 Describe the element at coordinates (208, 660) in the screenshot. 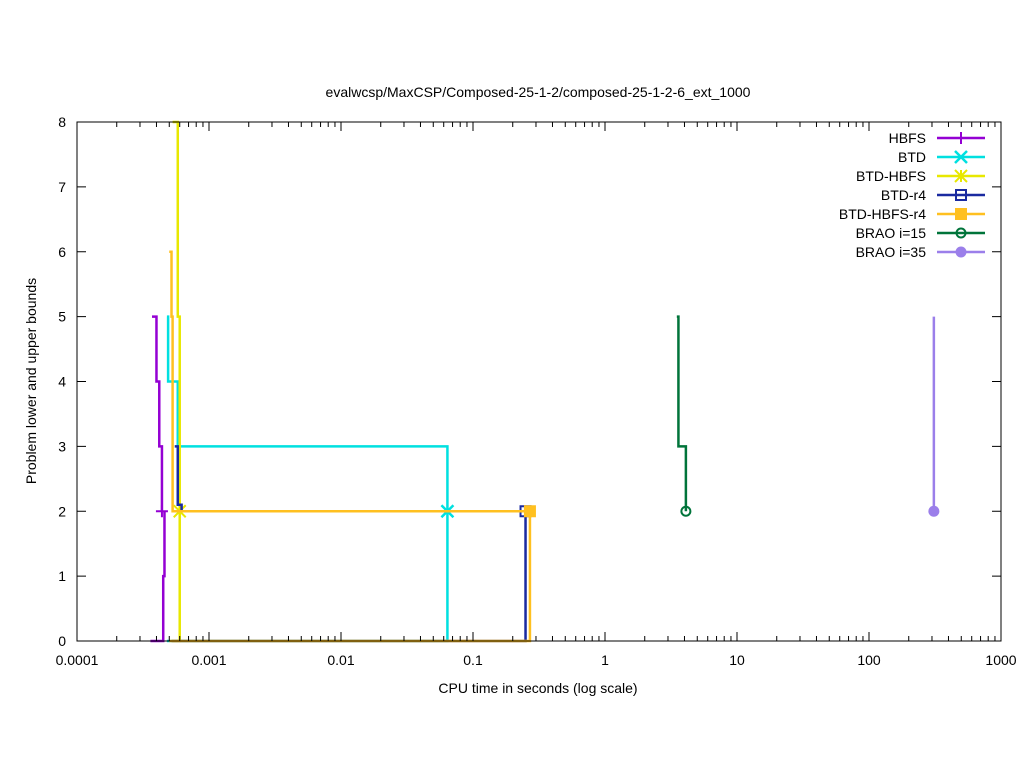

I see `x-tick-label: 0.001` at that location.